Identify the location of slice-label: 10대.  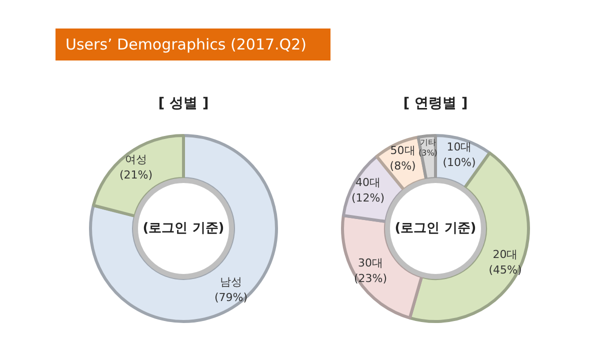
(459, 147).